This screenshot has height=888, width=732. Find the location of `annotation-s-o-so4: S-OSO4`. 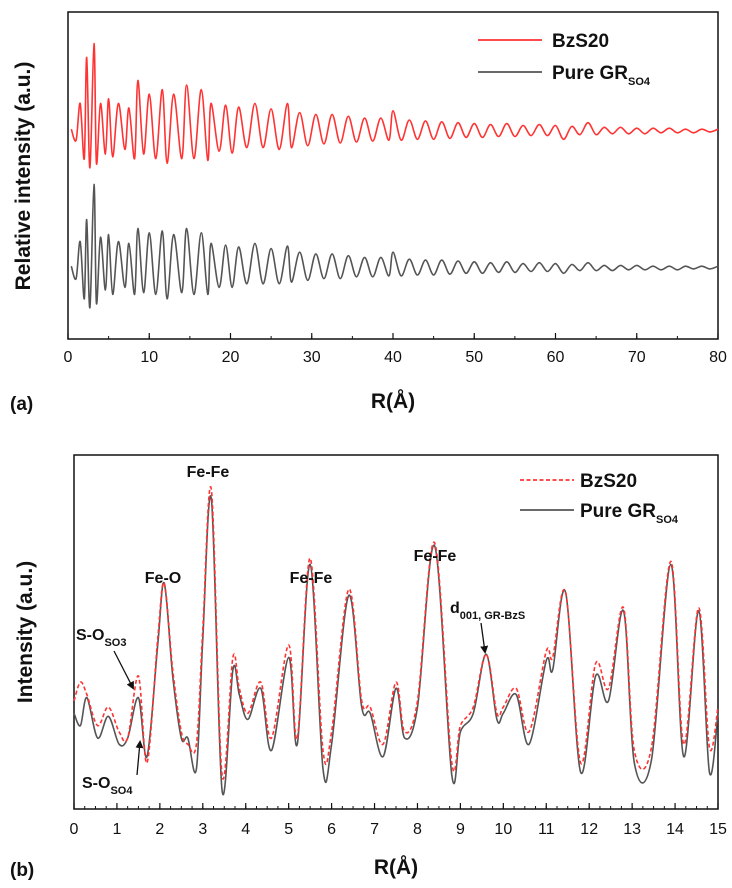

annotation-s-o-so4: S-OSO4 is located at coordinates (107, 786).